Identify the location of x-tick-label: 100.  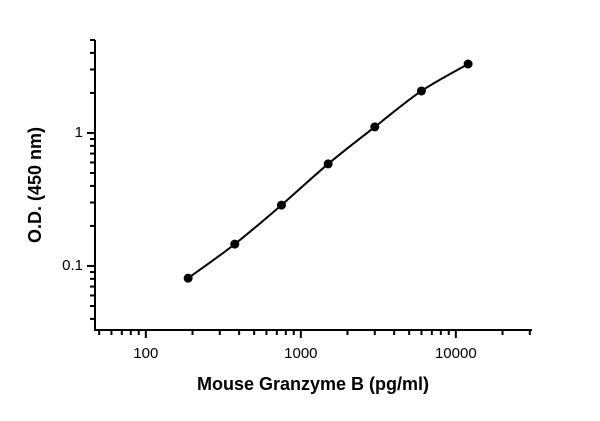
(145, 353).